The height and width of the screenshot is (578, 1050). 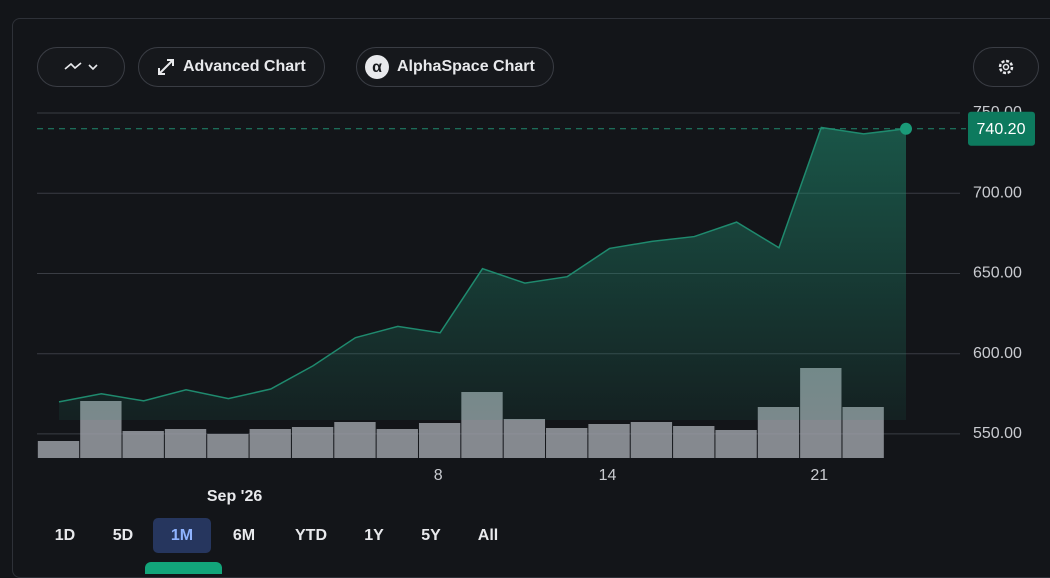 What do you see at coordinates (819, 475) in the screenshot?
I see `x-tick-label: 21` at bounding box center [819, 475].